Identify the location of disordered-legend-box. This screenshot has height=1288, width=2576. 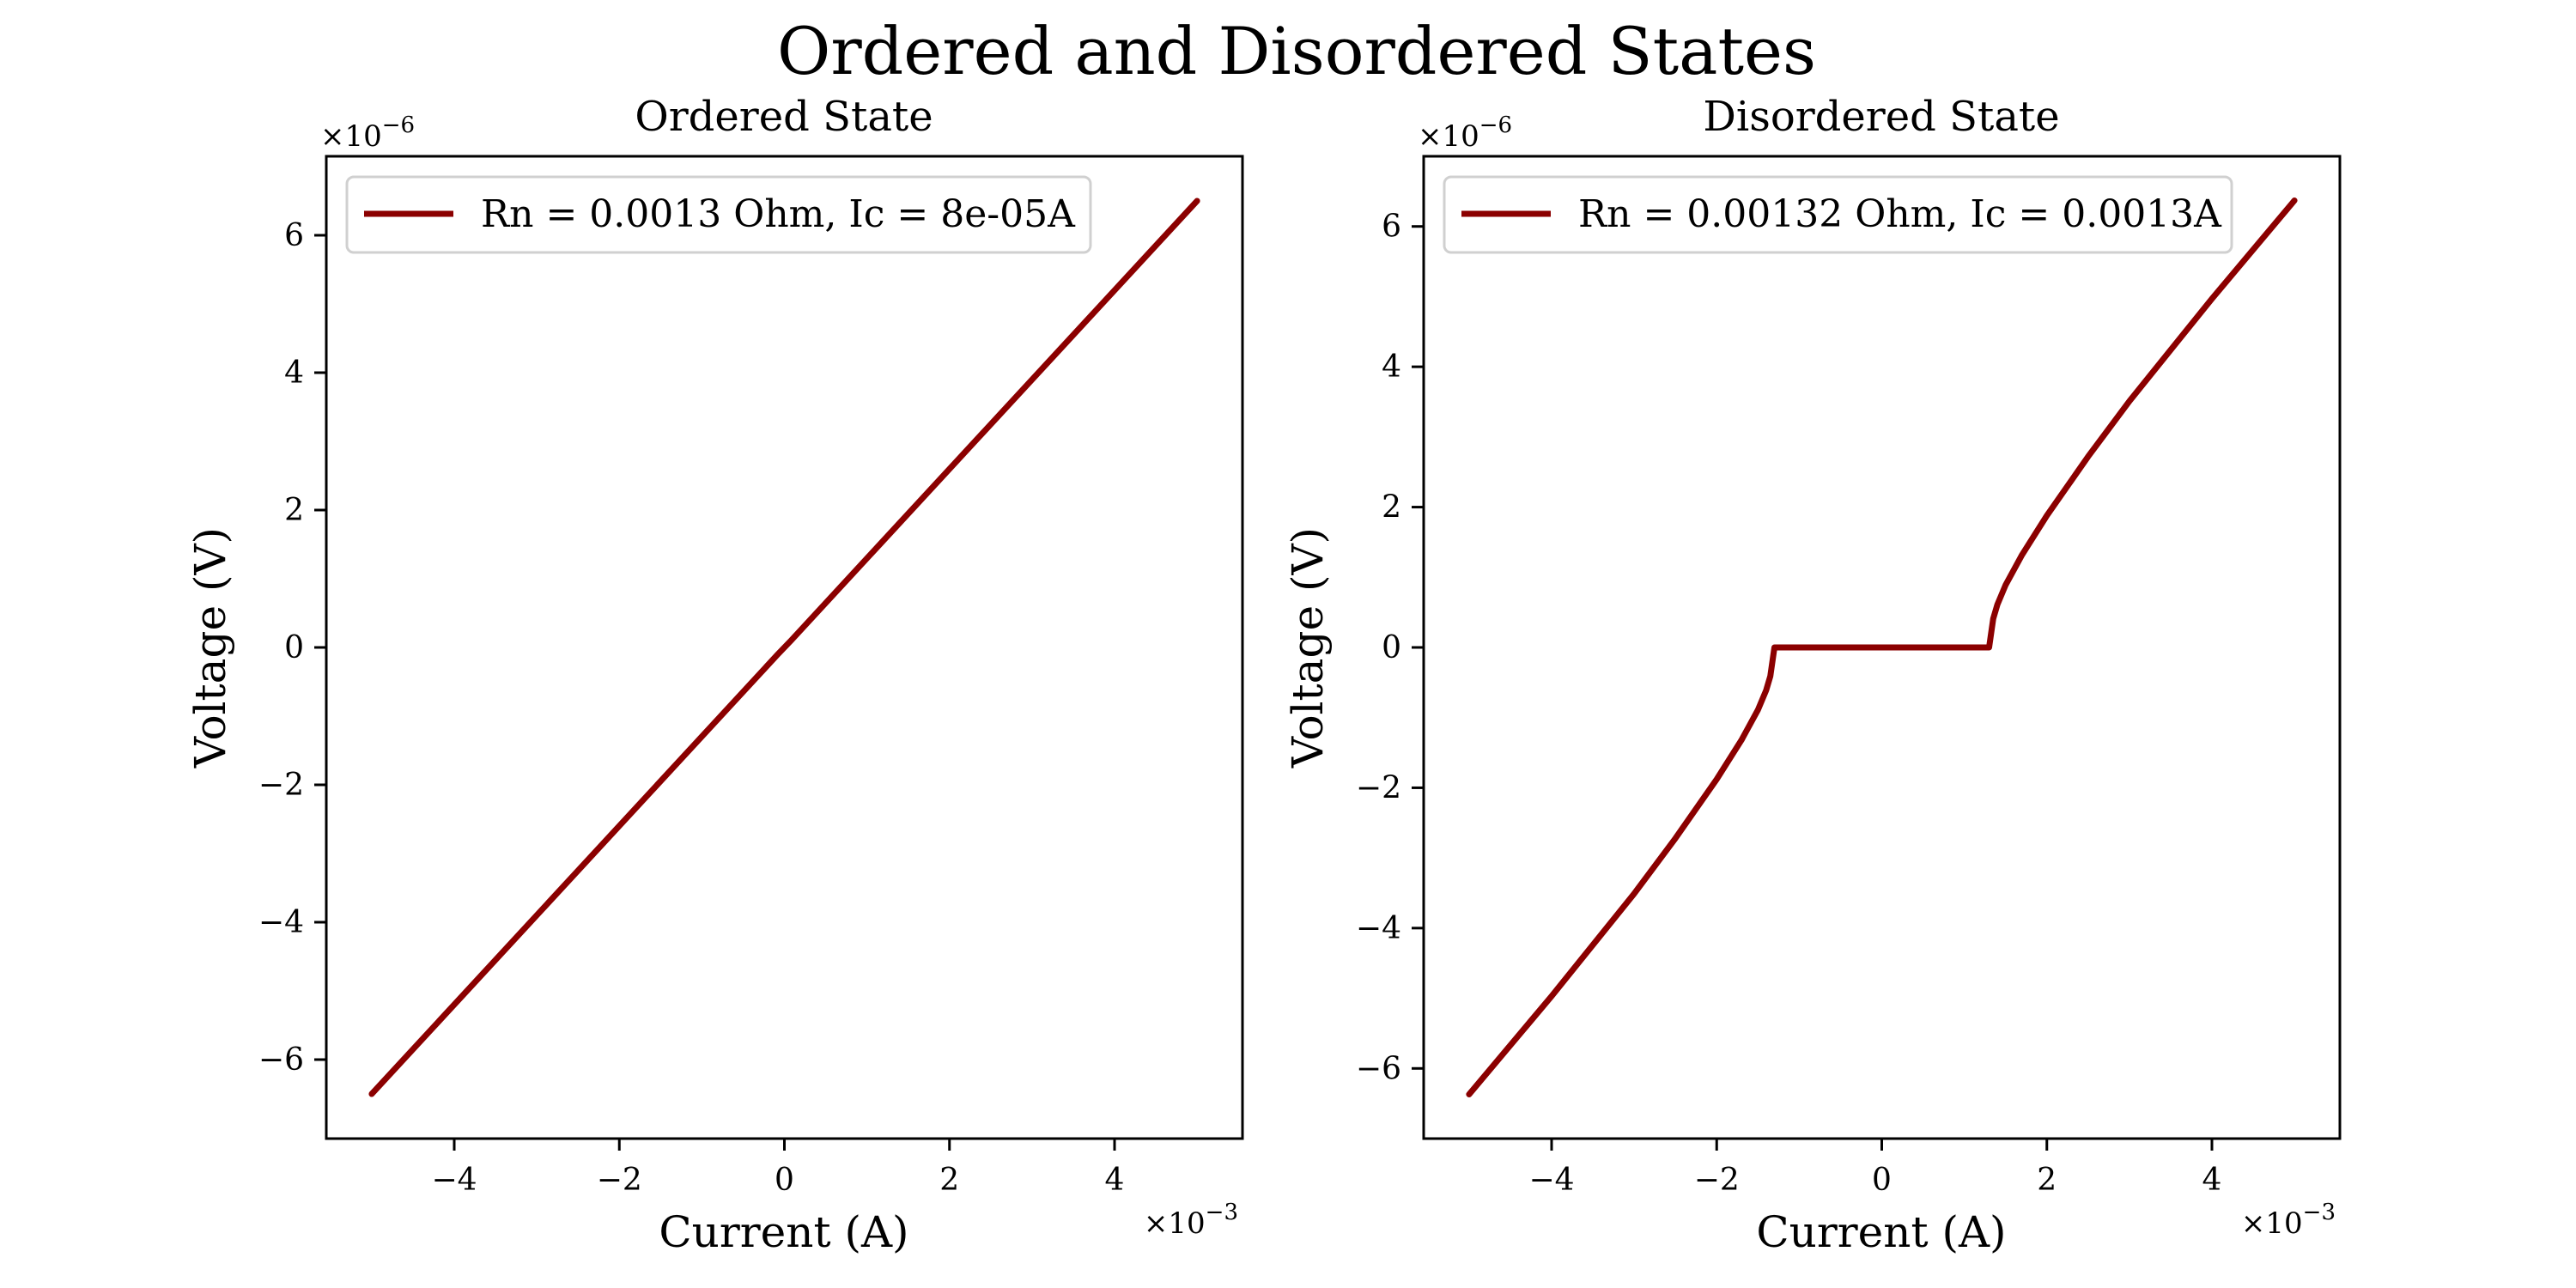
(1838, 214).